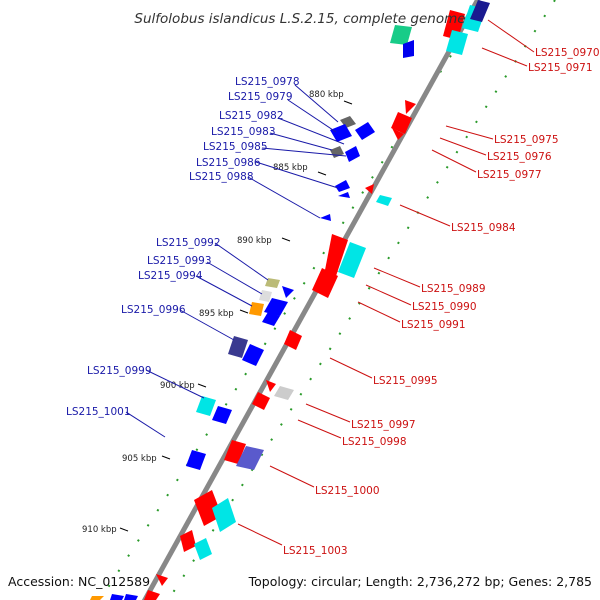 This screenshot has height=600, width=600. I want to click on gene-label-right: LS215_0984, so click(483, 228).